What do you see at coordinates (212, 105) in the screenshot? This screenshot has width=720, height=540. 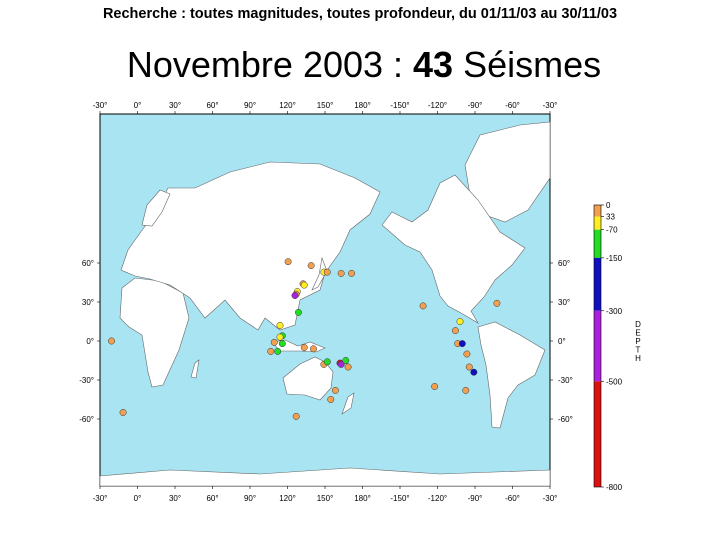 I see `lon-tick-label-top: 60°` at bounding box center [212, 105].